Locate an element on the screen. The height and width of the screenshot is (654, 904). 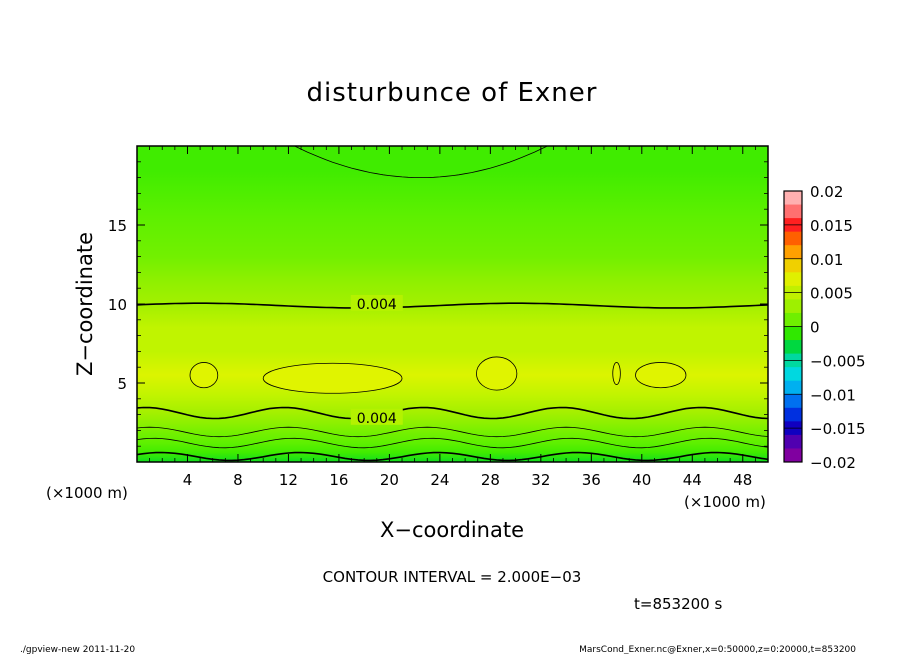
x-axis-label: X−coordinate is located at coordinates (452, 530).